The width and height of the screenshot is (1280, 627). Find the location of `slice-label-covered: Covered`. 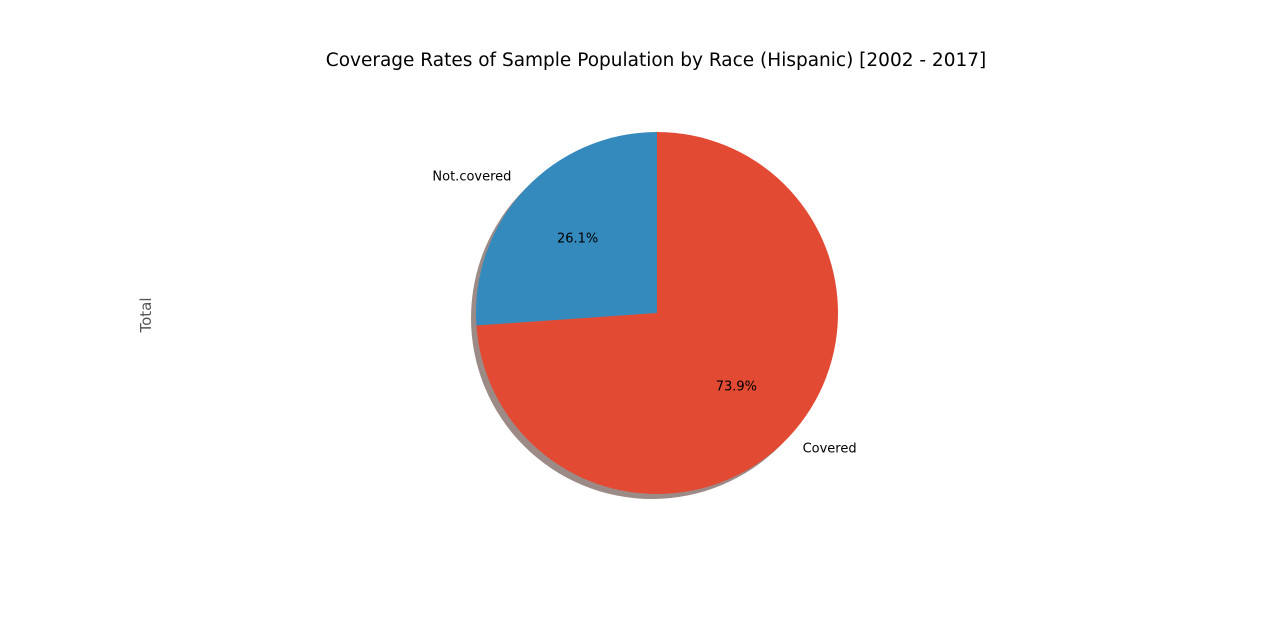

slice-label-covered: Covered is located at coordinates (830, 448).